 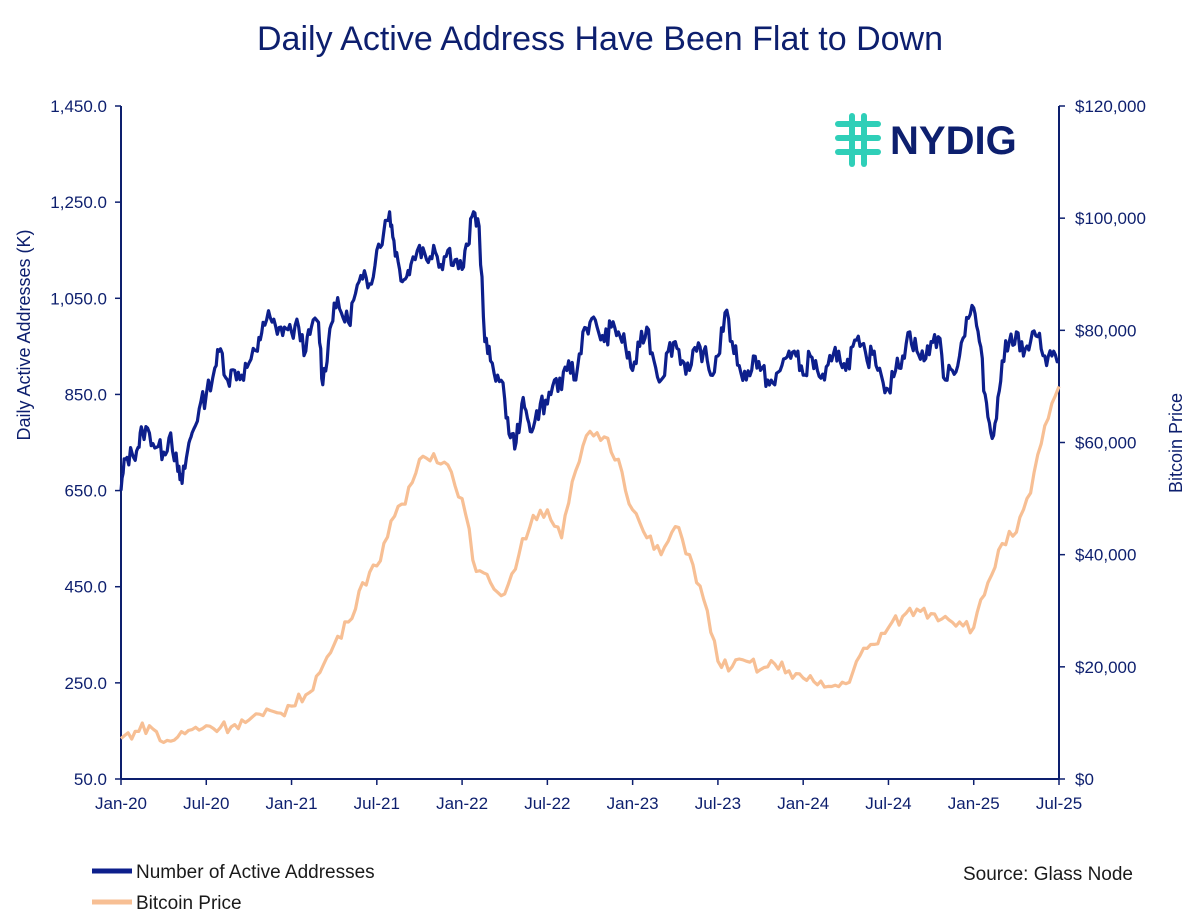 What do you see at coordinates (953, 141) in the screenshot?
I see `nydig-logo-text: NYDIG` at bounding box center [953, 141].